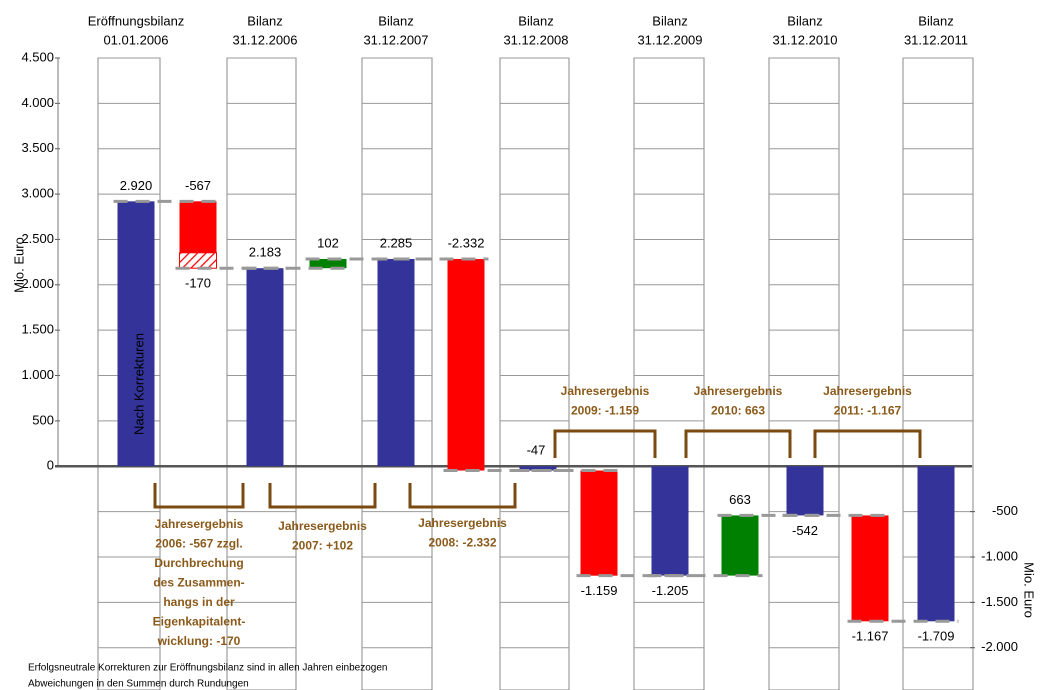  I want to click on annotation: 2006: -567 zzgl., so click(198, 544).